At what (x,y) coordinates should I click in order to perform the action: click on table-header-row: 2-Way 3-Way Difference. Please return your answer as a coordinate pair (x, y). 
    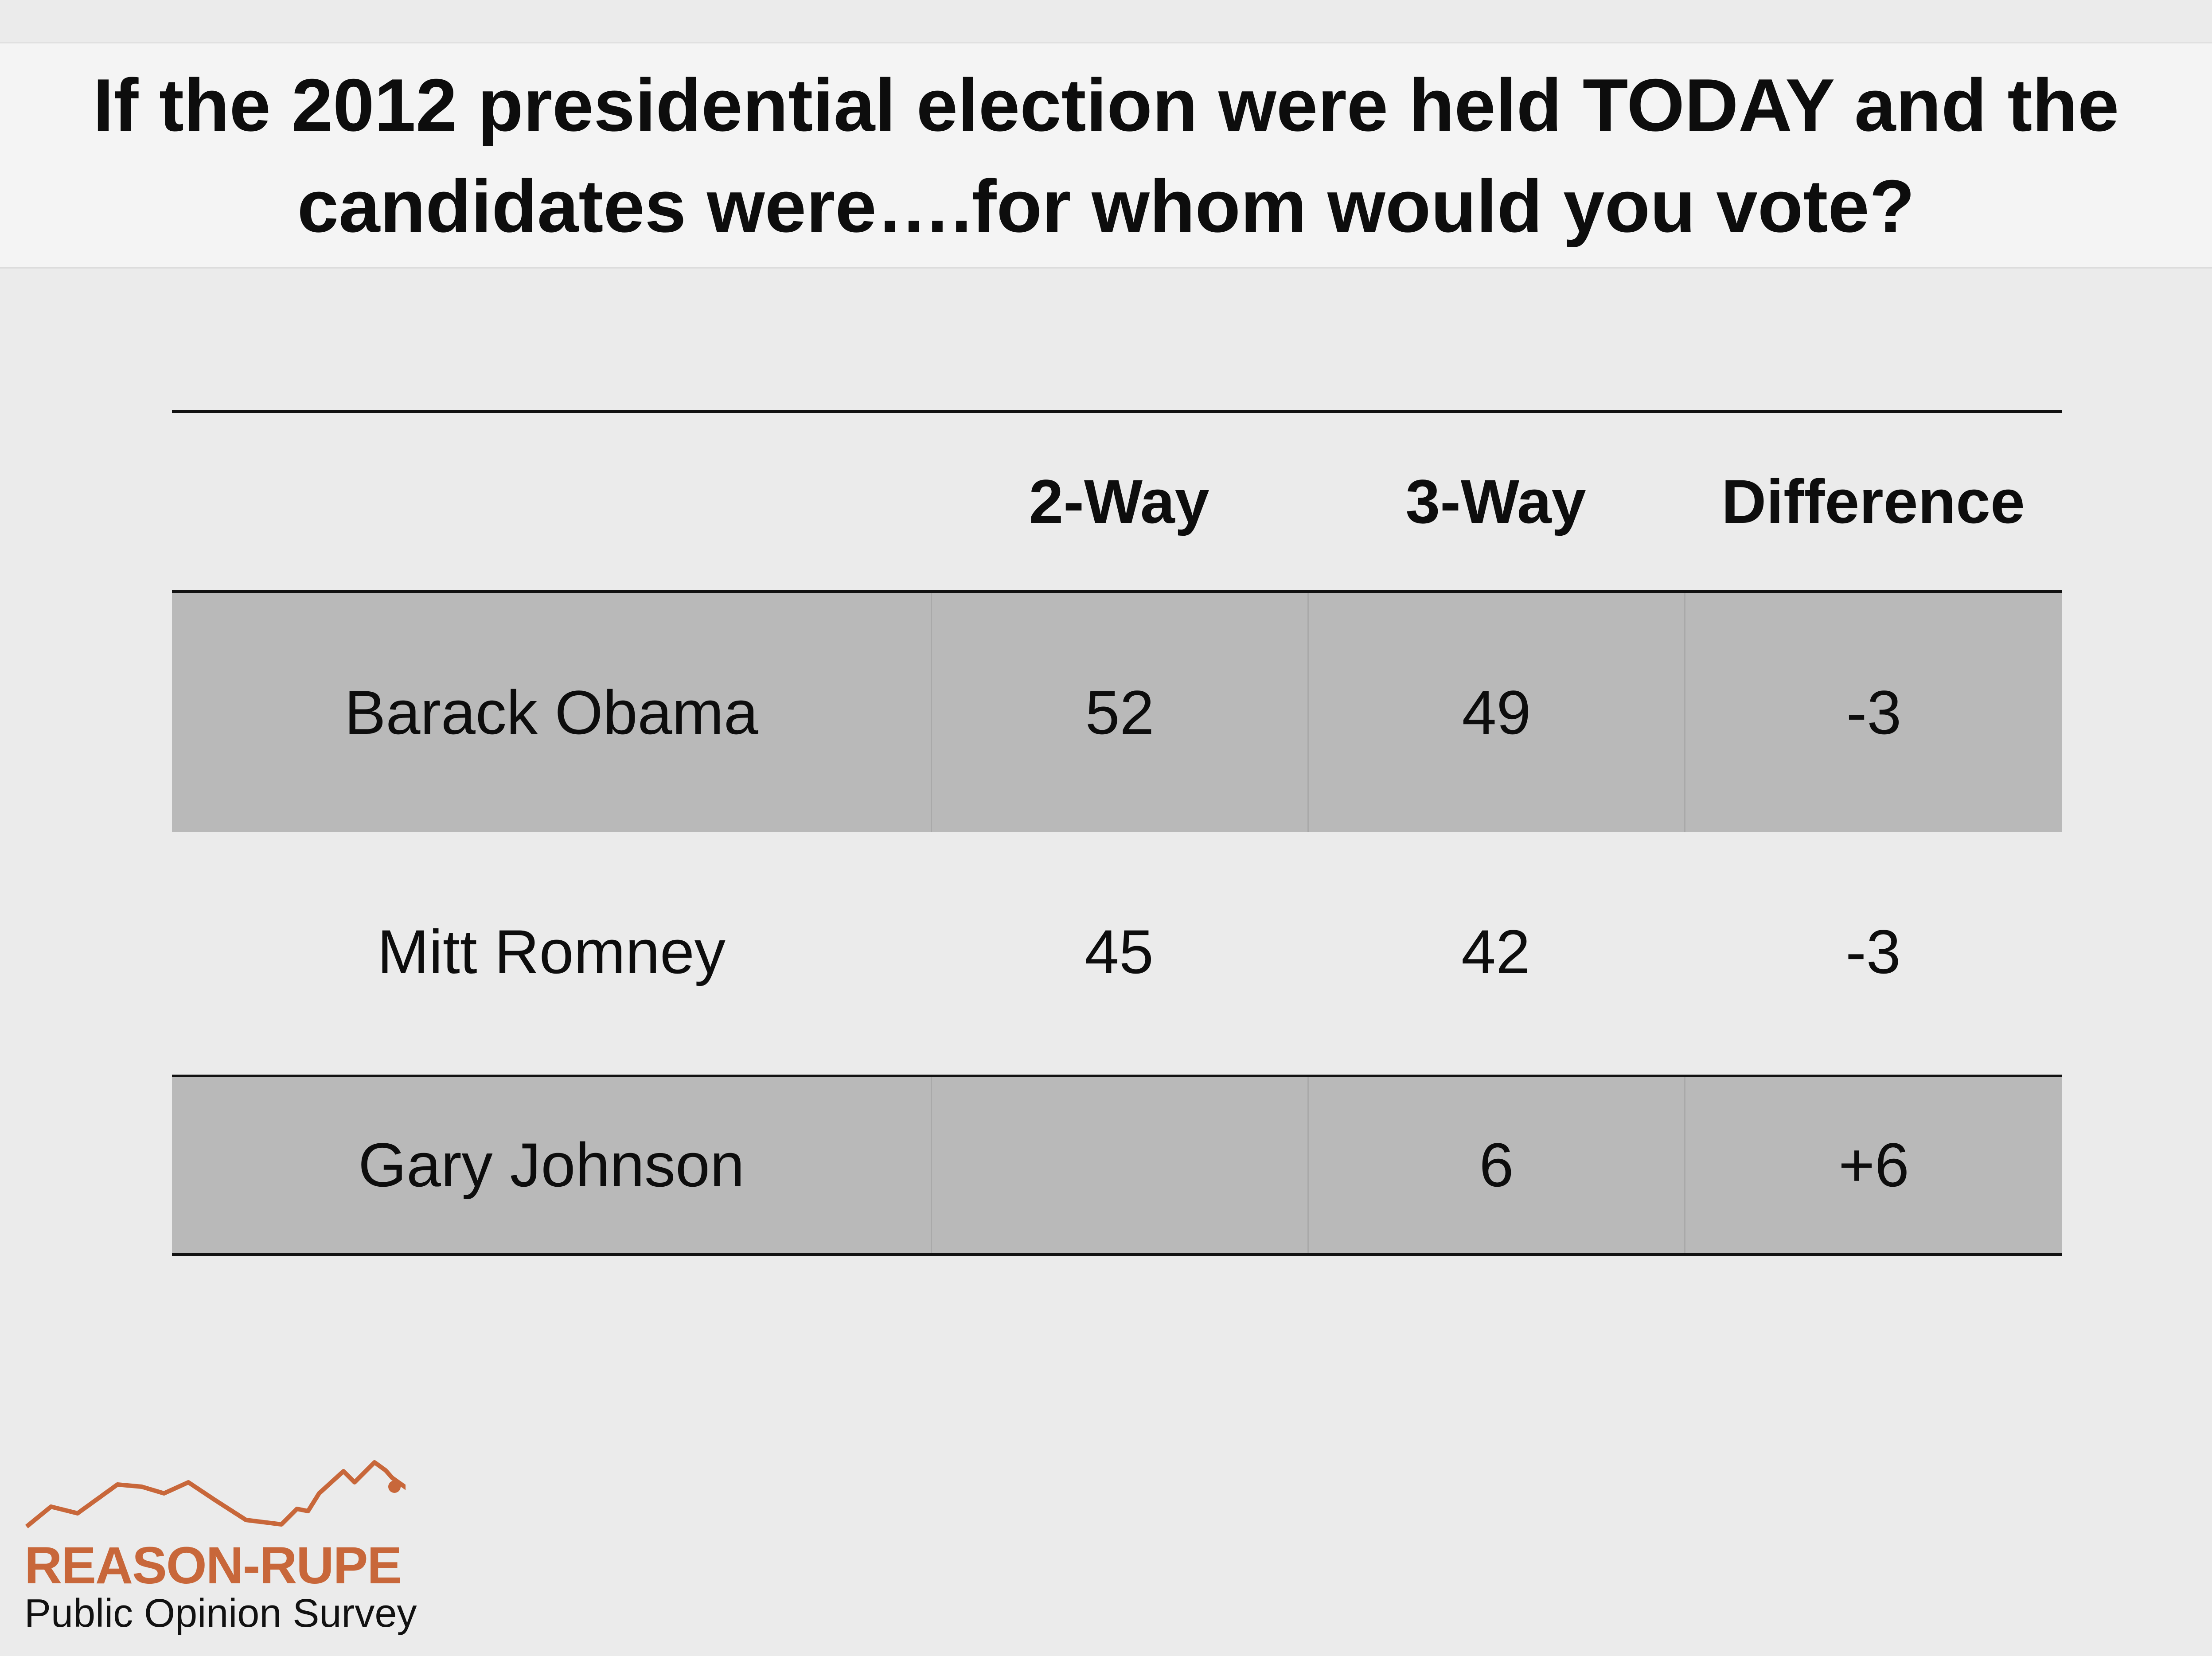
    Looking at the image, I should click on (1117, 502).